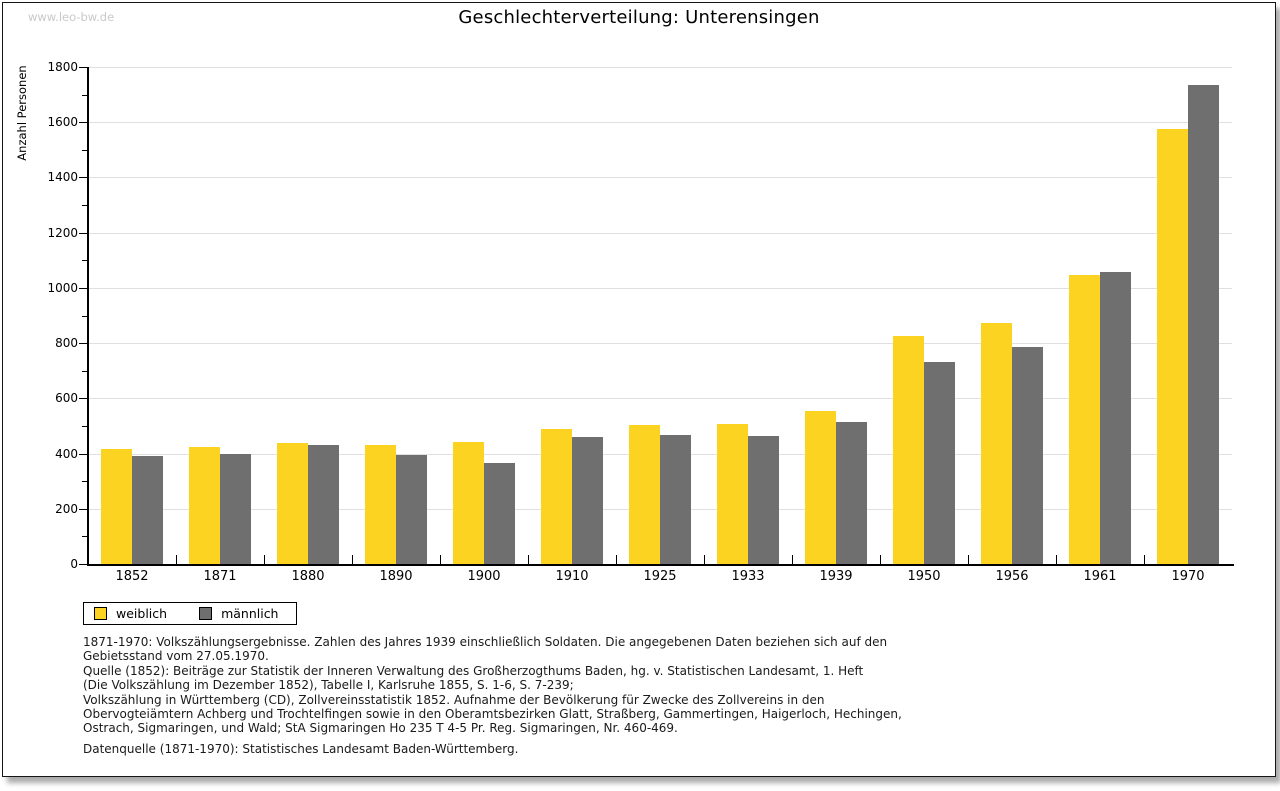  I want to click on bar-männlich-1950, so click(939, 463).